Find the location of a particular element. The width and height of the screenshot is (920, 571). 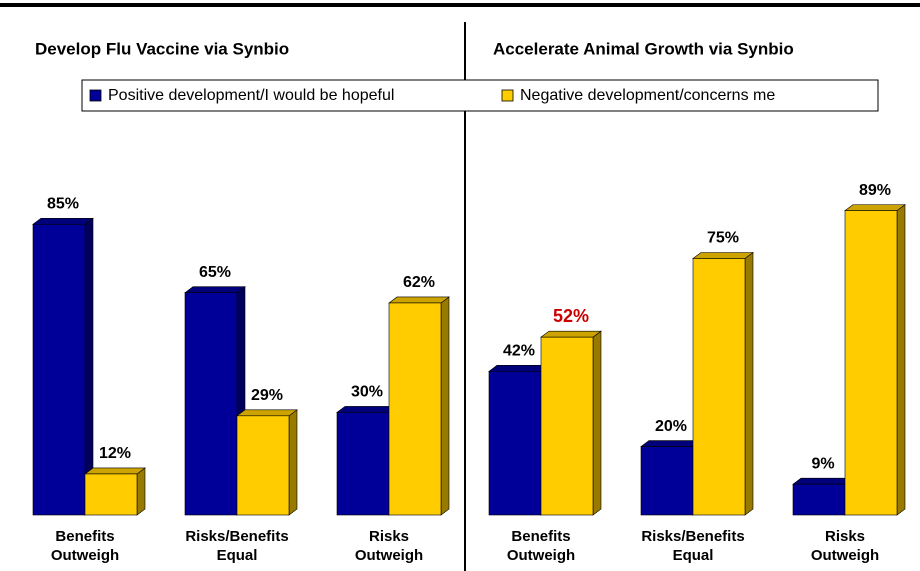

legend is located at coordinates (480, 95).